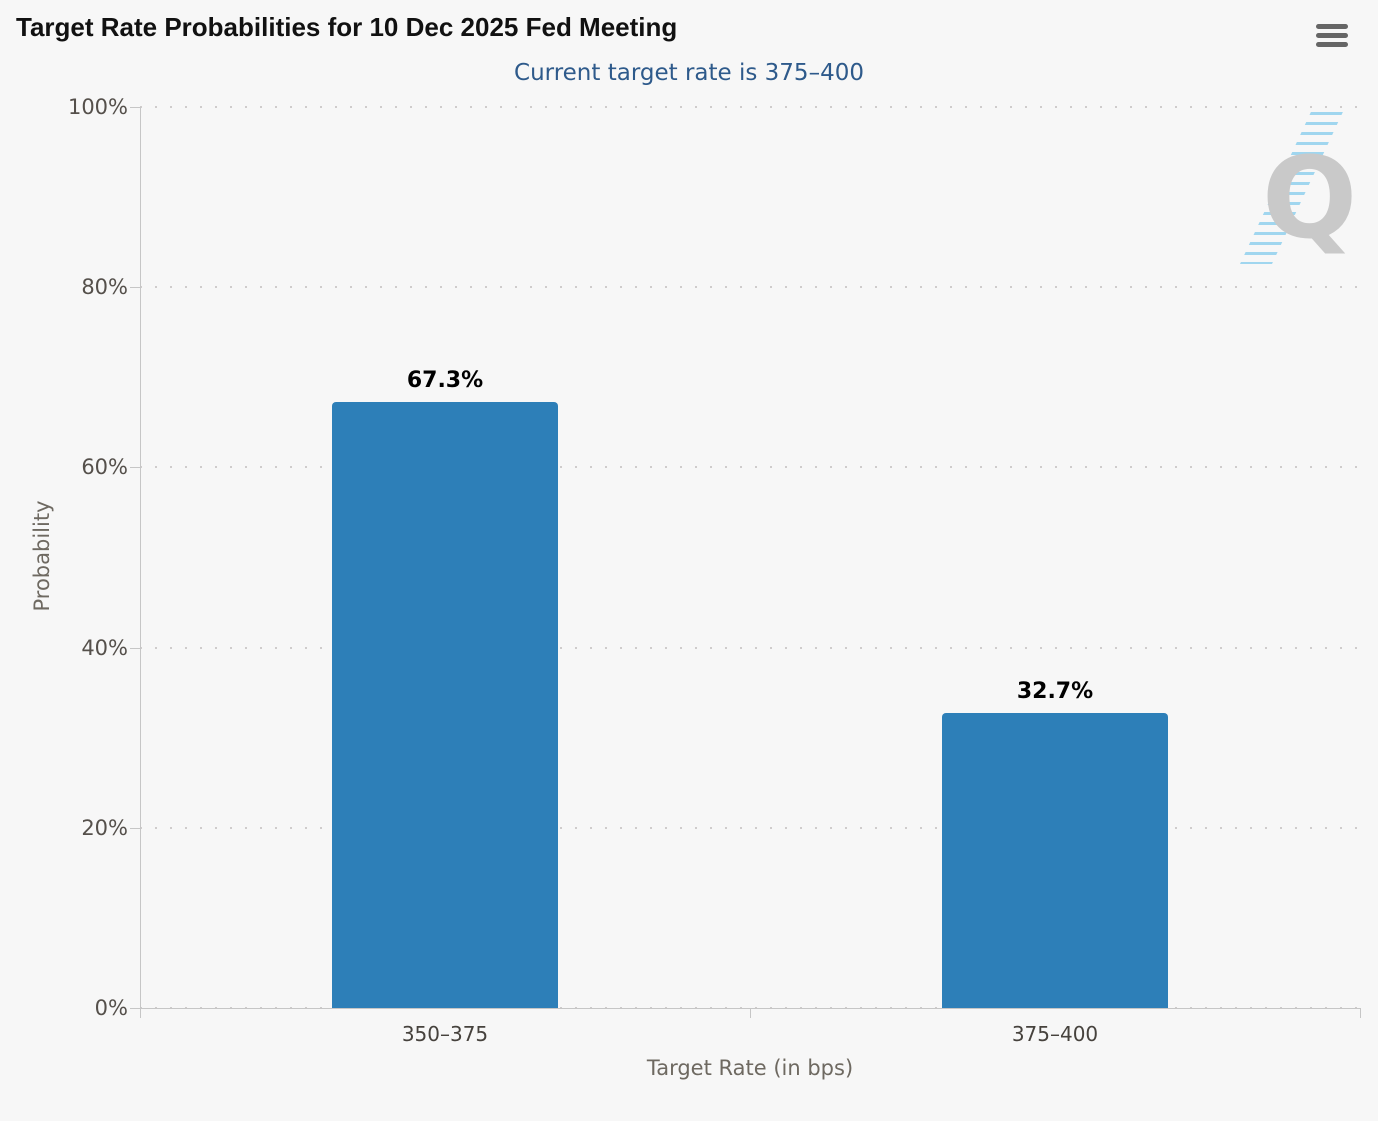  I want to click on y-tick-label: 20%, so click(104, 827).